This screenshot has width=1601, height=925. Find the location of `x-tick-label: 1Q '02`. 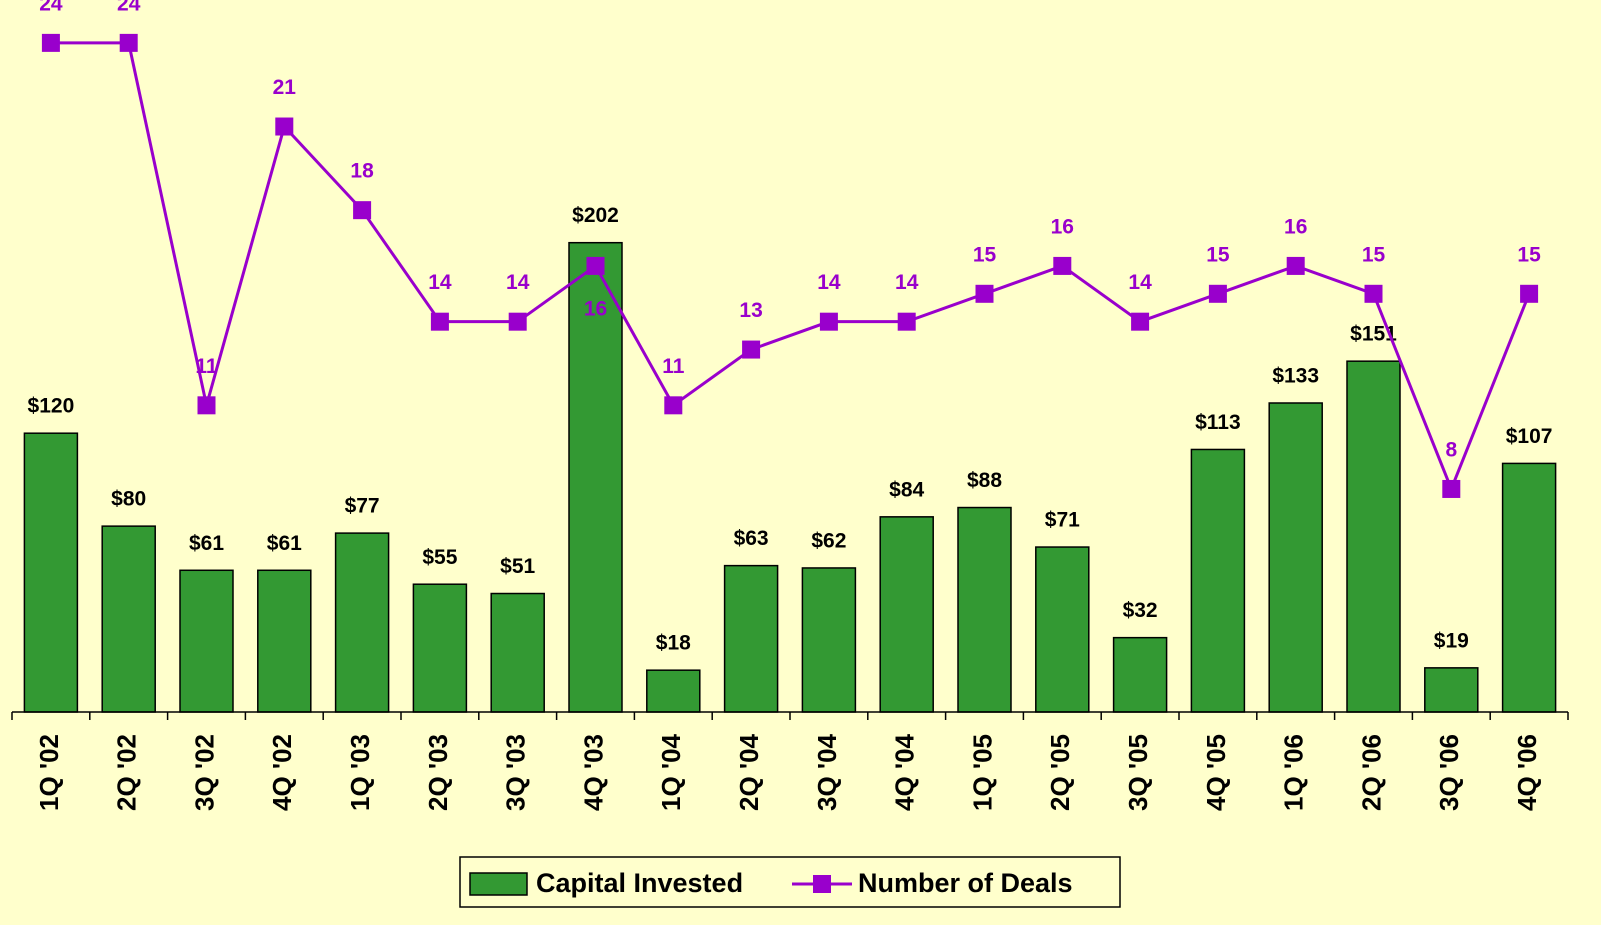

x-tick-label: 1Q '02 is located at coordinates (49, 772).